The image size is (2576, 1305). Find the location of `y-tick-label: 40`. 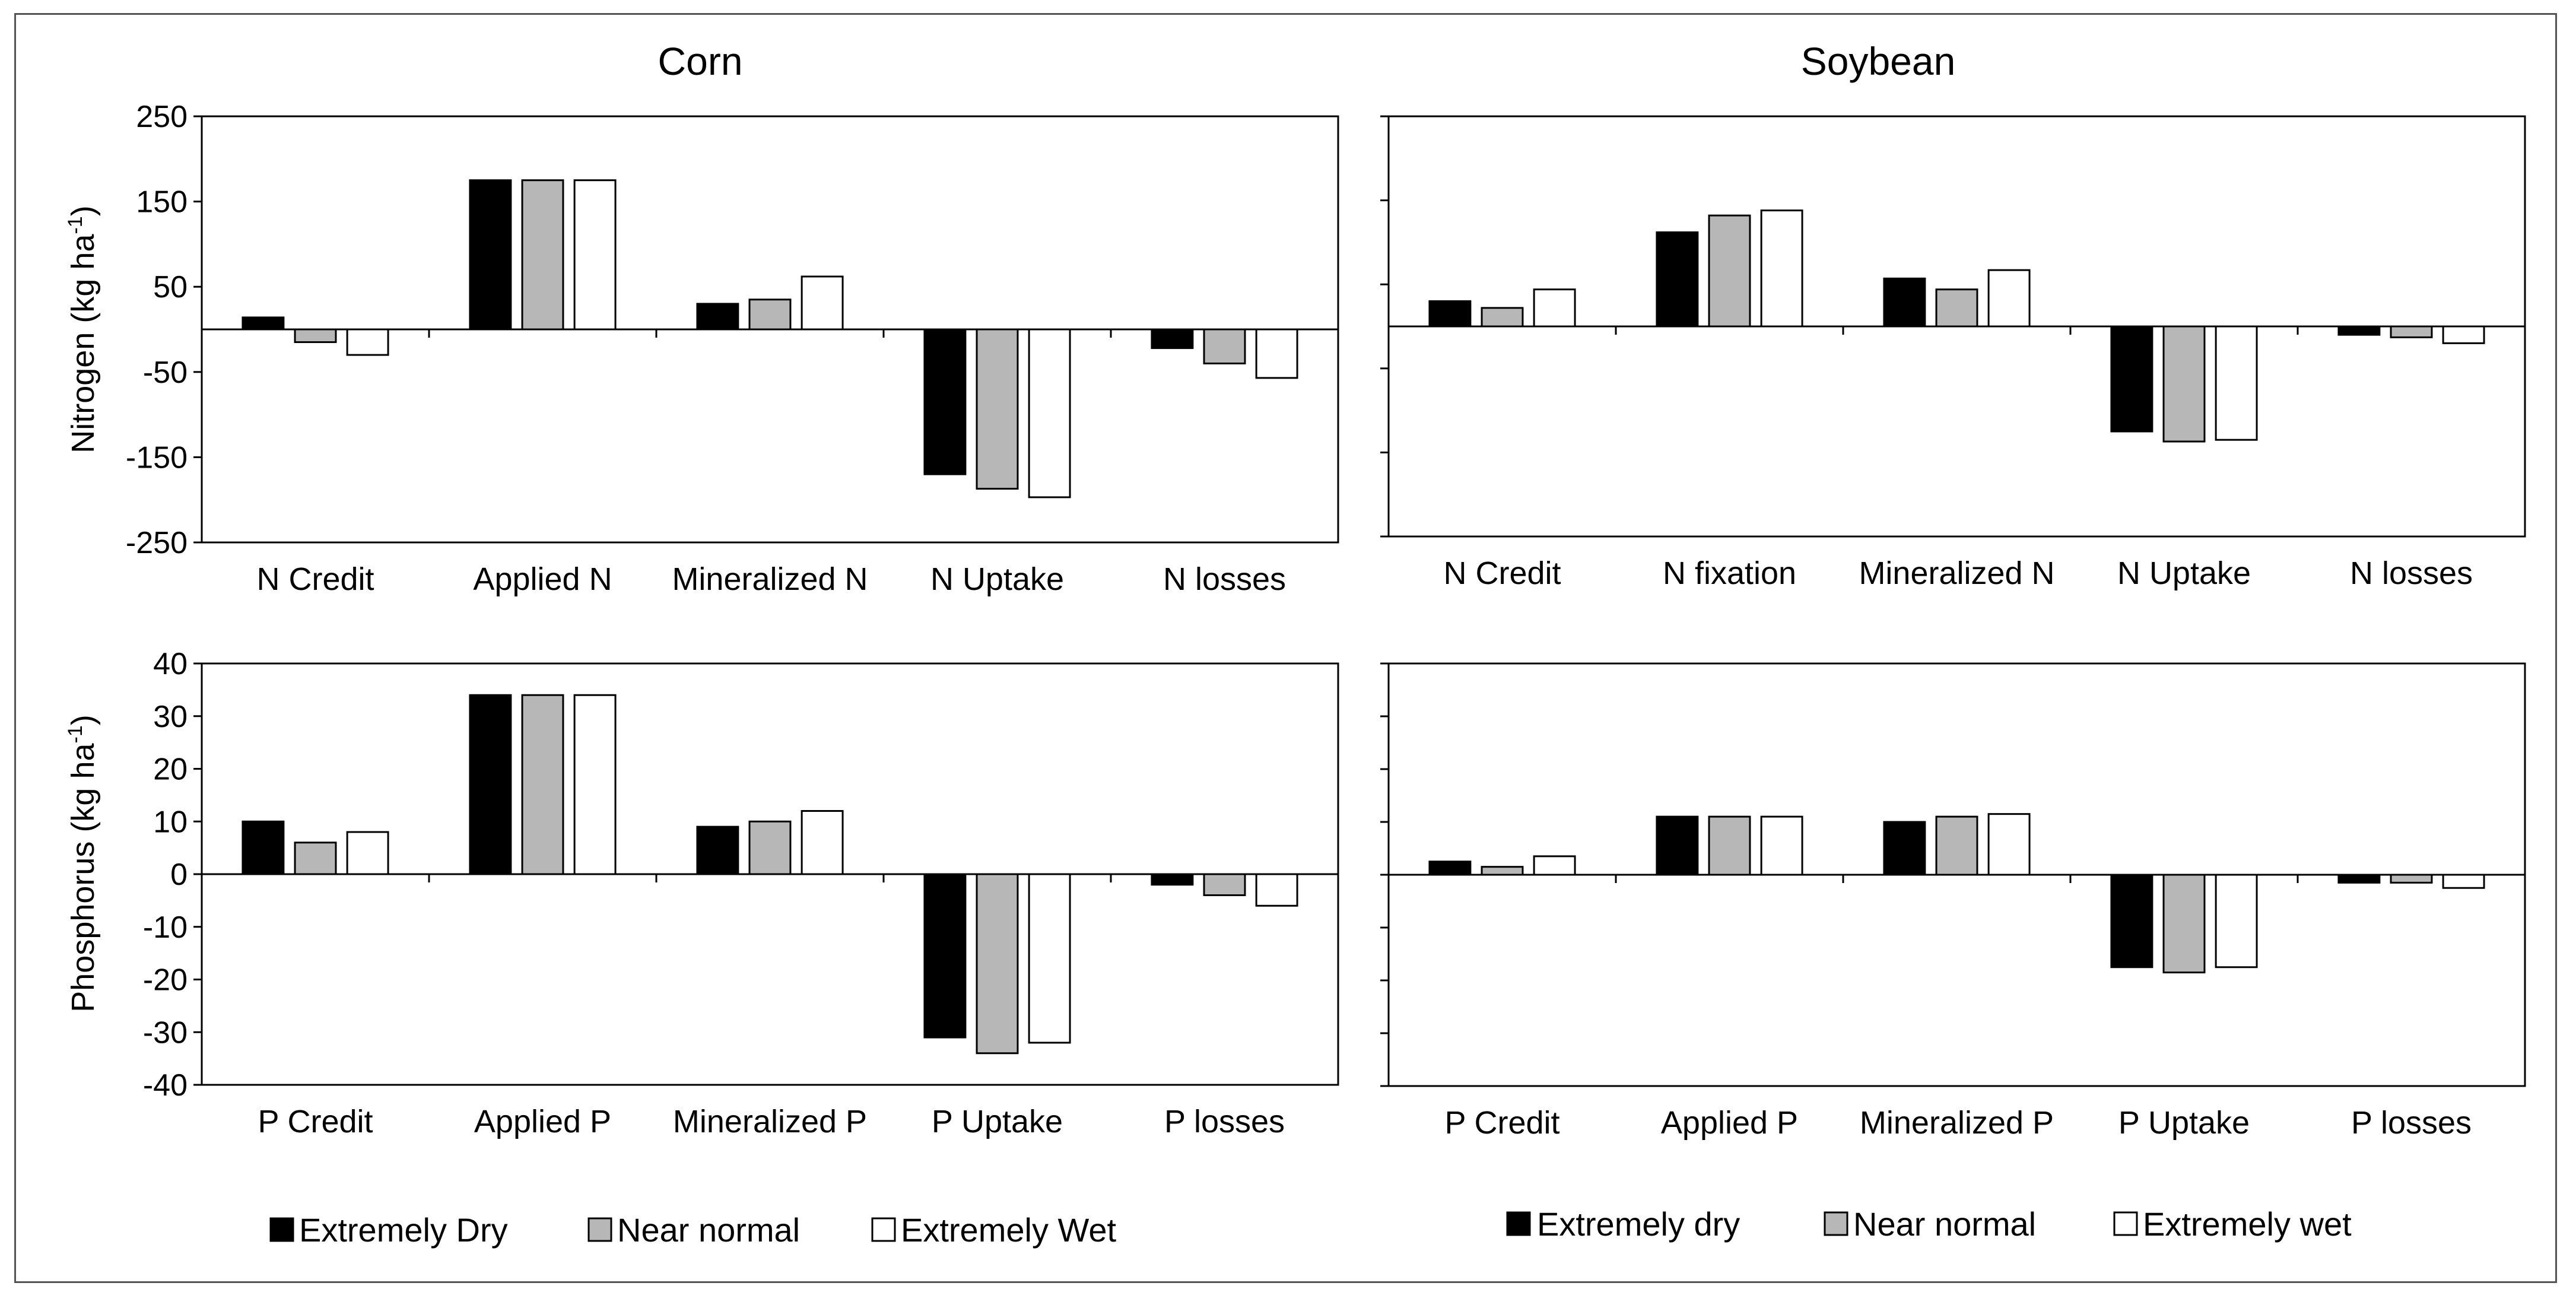

y-tick-label: 40 is located at coordinates (170, 664).